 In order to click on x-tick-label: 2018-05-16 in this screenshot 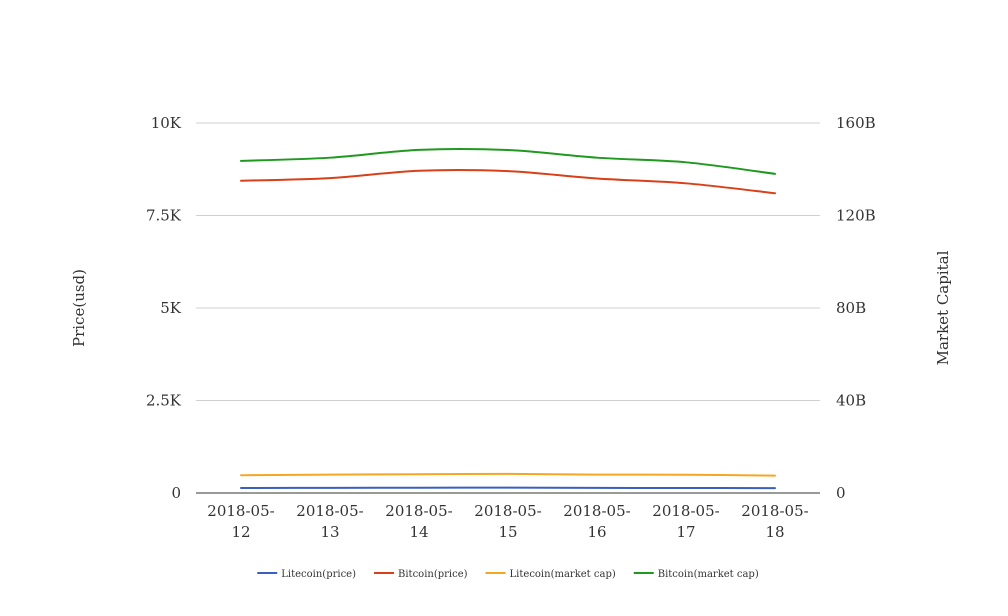, I will do `click(596, 521)`.